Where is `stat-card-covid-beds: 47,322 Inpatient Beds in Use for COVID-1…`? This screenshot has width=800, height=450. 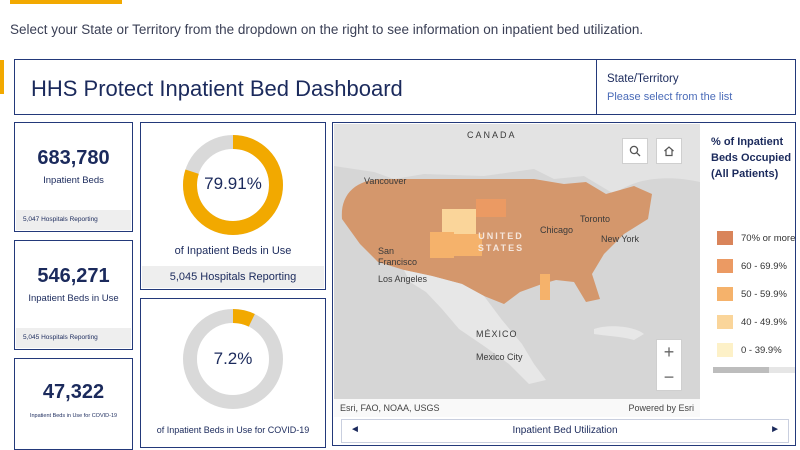 stat-card-covid-beds: 47,322 Inpatient Beds in Use for COVID-1… is located at coordinates (73, 404).